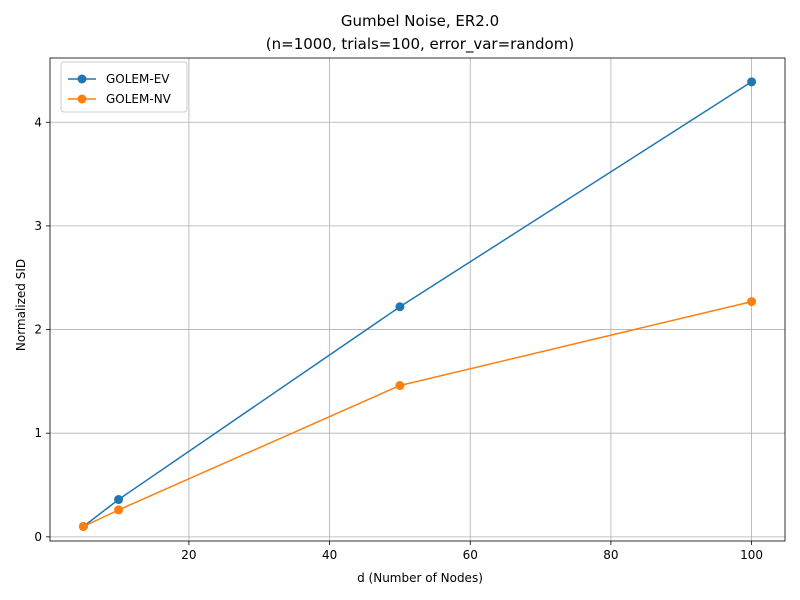  Describe the element at coordinates (470, 555) in the screenshot. I see `x-tick-label: 60` at that location.